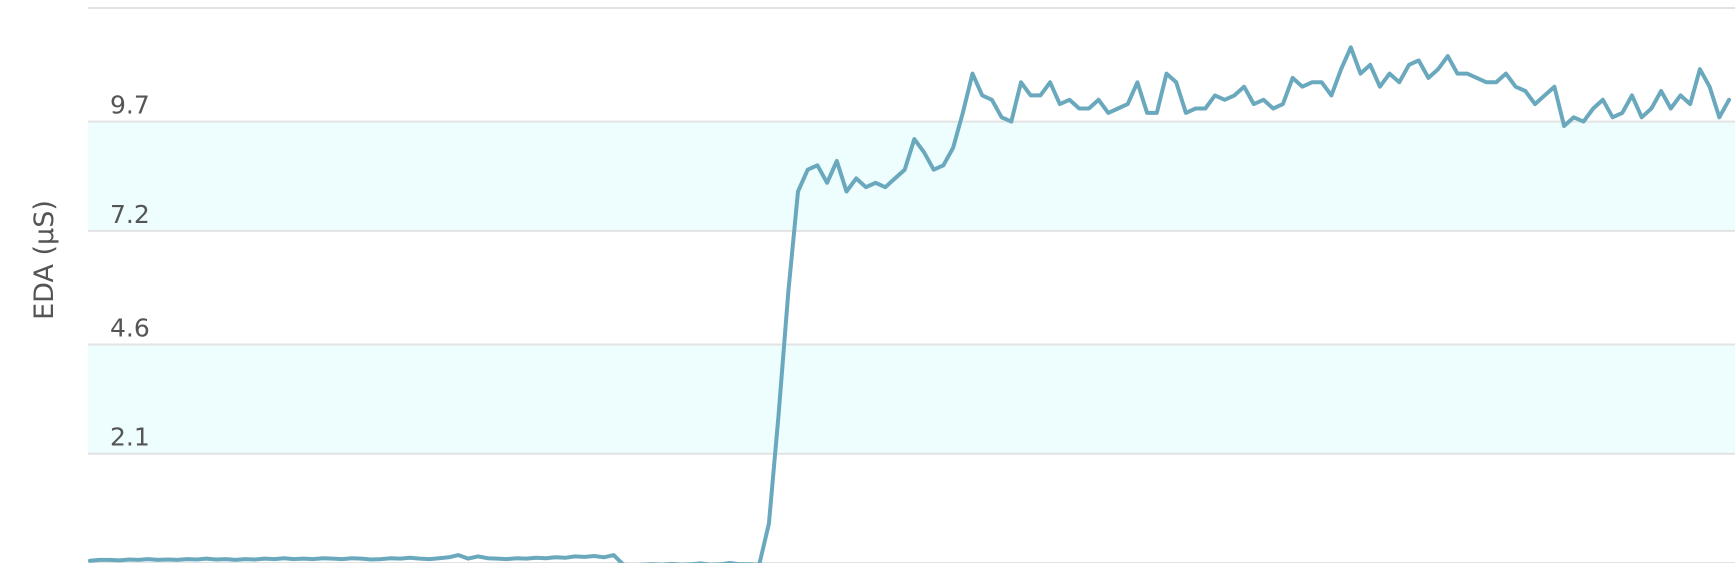 The image size is (1735, 568). What do you see at coordinates (130, 271) in the screenshot?
I see `y-tick-labels: 2.1 4.6 7.2 9.7` at bounding box center [130, 271].